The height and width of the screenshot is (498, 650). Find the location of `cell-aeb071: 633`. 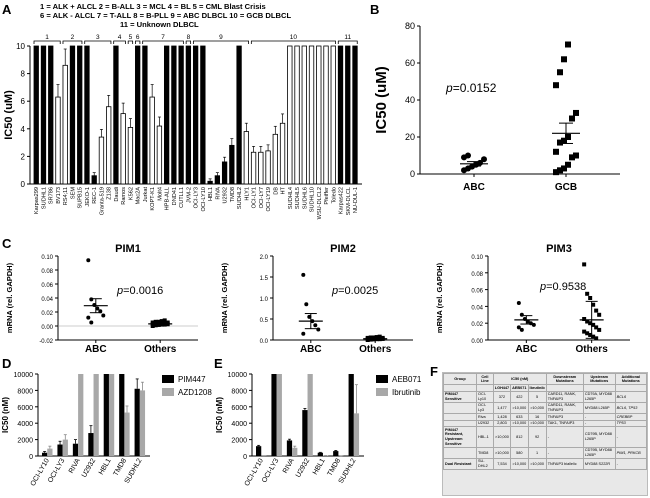

cell-aeb071: 633 is located at coordinates (519, 417).